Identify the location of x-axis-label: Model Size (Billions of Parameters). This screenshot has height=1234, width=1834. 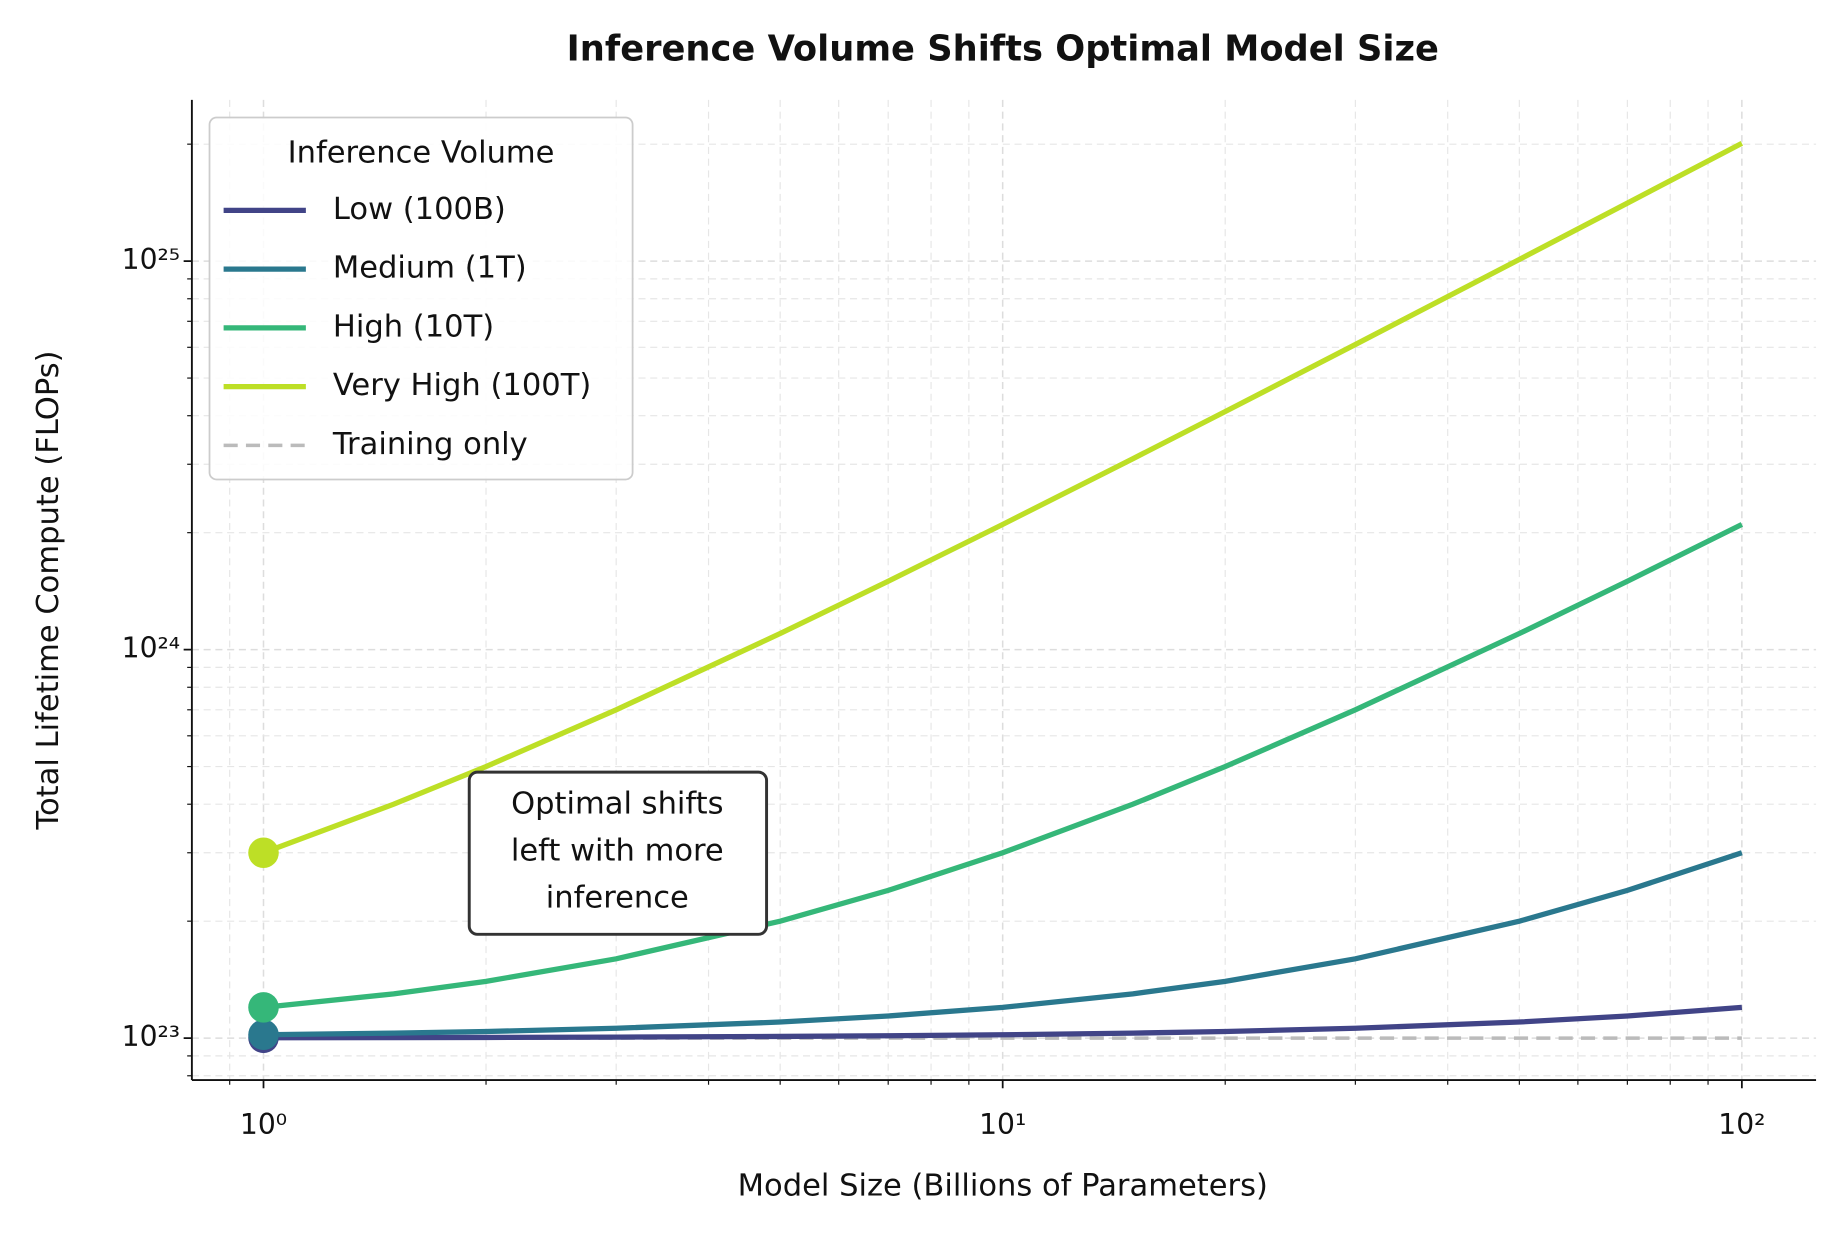
(1003, 1185).